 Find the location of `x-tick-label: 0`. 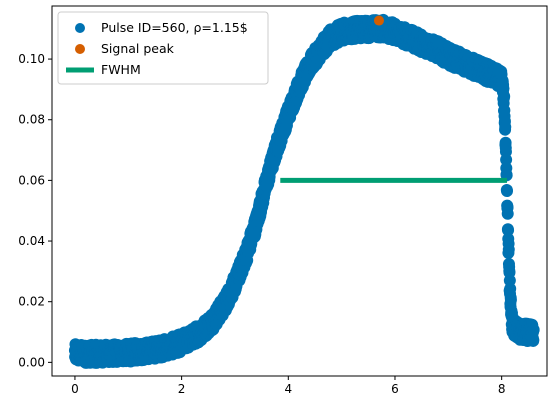

x-tick-label: 0 is located at coordinates (75, 389).